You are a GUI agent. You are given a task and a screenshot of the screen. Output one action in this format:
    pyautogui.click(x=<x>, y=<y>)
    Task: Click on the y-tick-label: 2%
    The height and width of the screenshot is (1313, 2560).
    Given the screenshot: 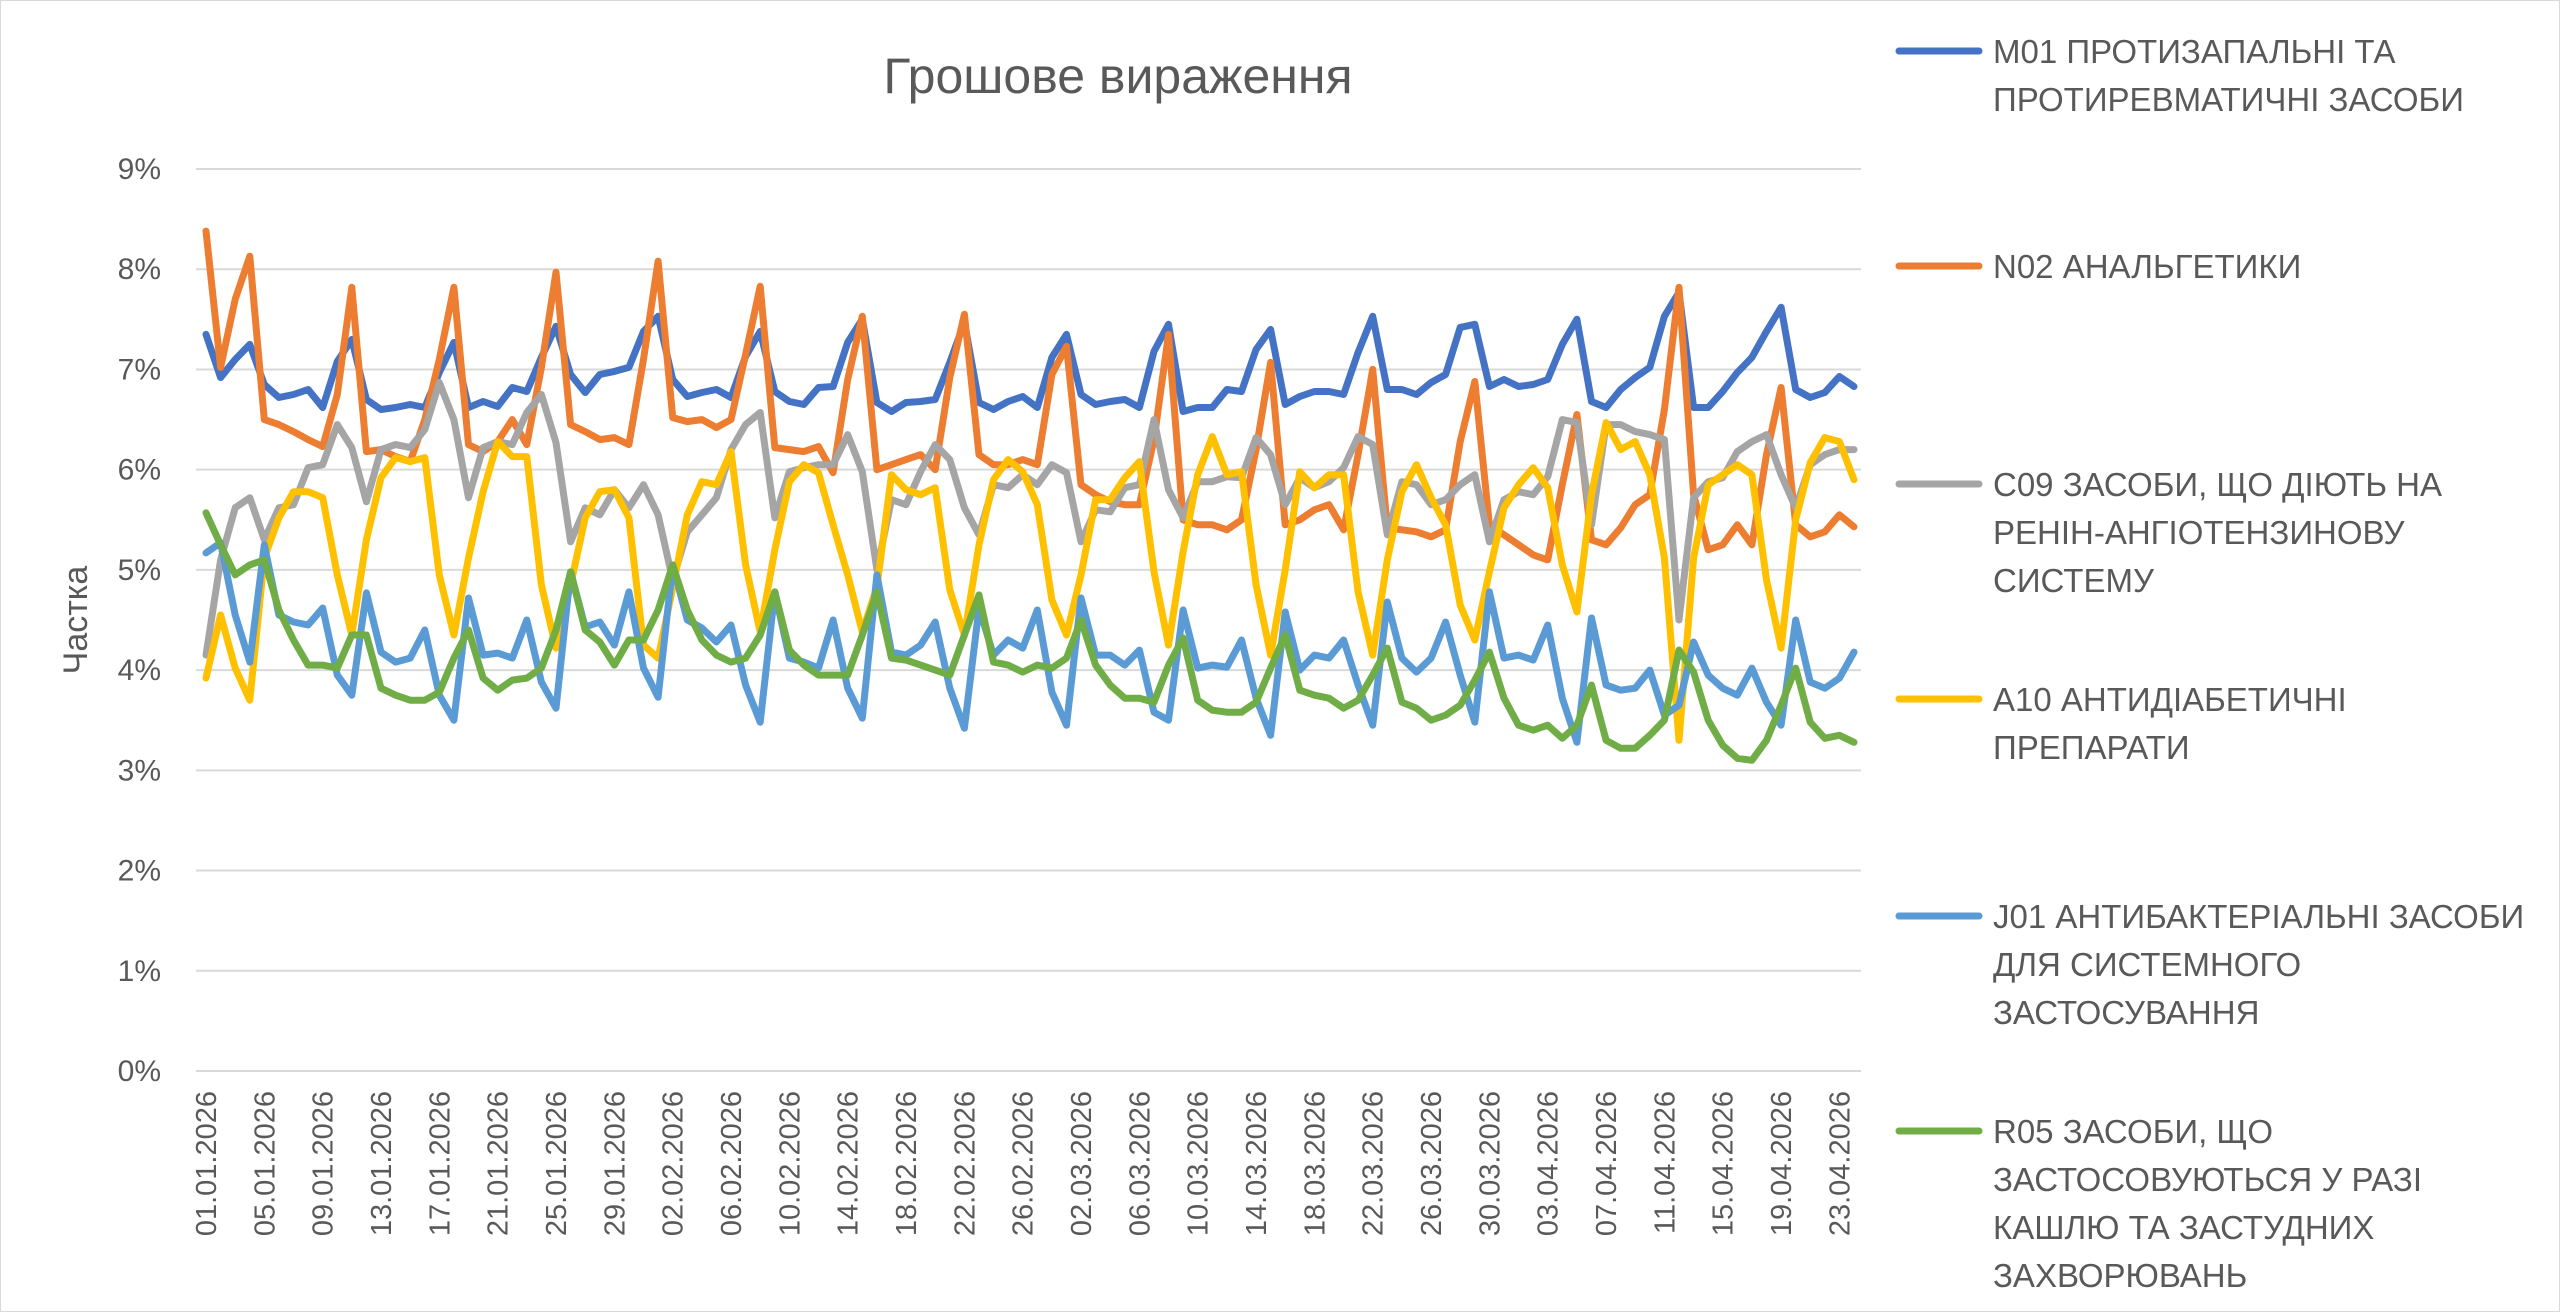 What is the action you would take?
    pyautogui.click(x=139, y=871)
    